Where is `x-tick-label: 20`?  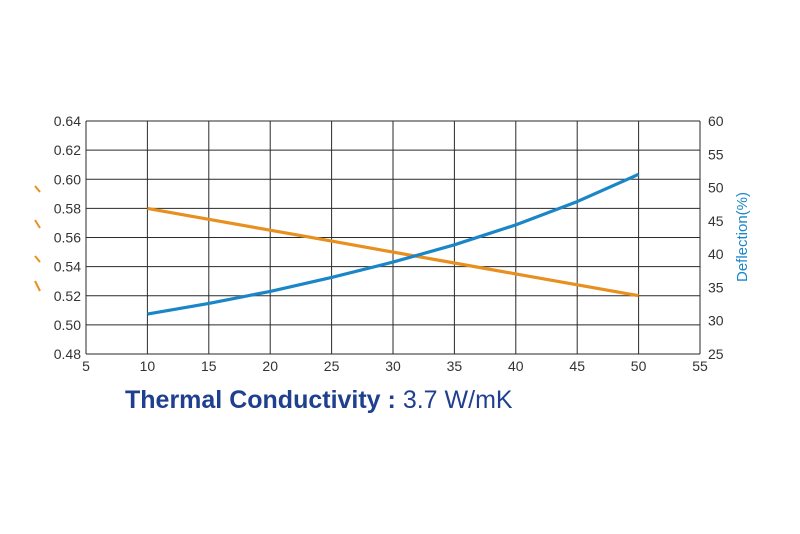
x-tick-label: 20 is located at coordinates (270, 366).